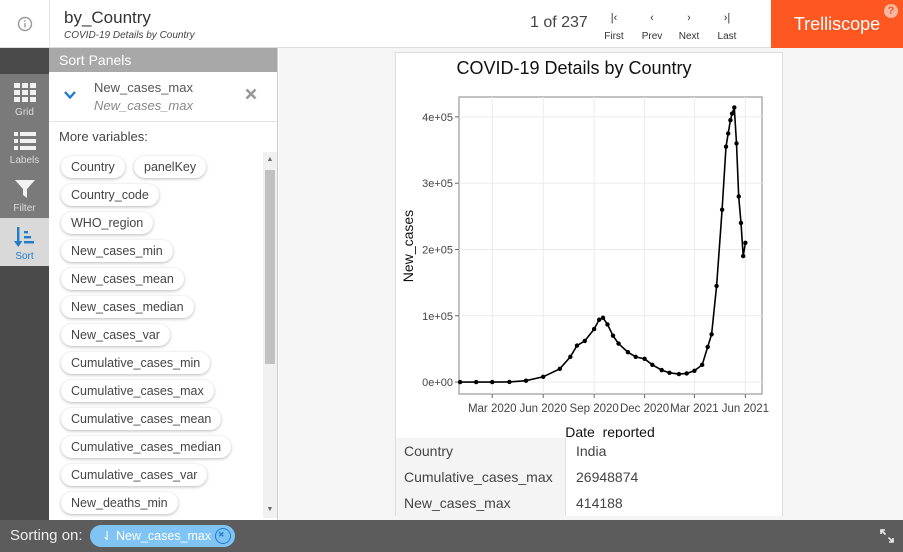 Image resolution: width=903 pixels, height=552 pixels. What do you see at coordinates (887, 536) in the screenshot?
I see `expand-fullscreen-icon` at bounding box center [887, 536].